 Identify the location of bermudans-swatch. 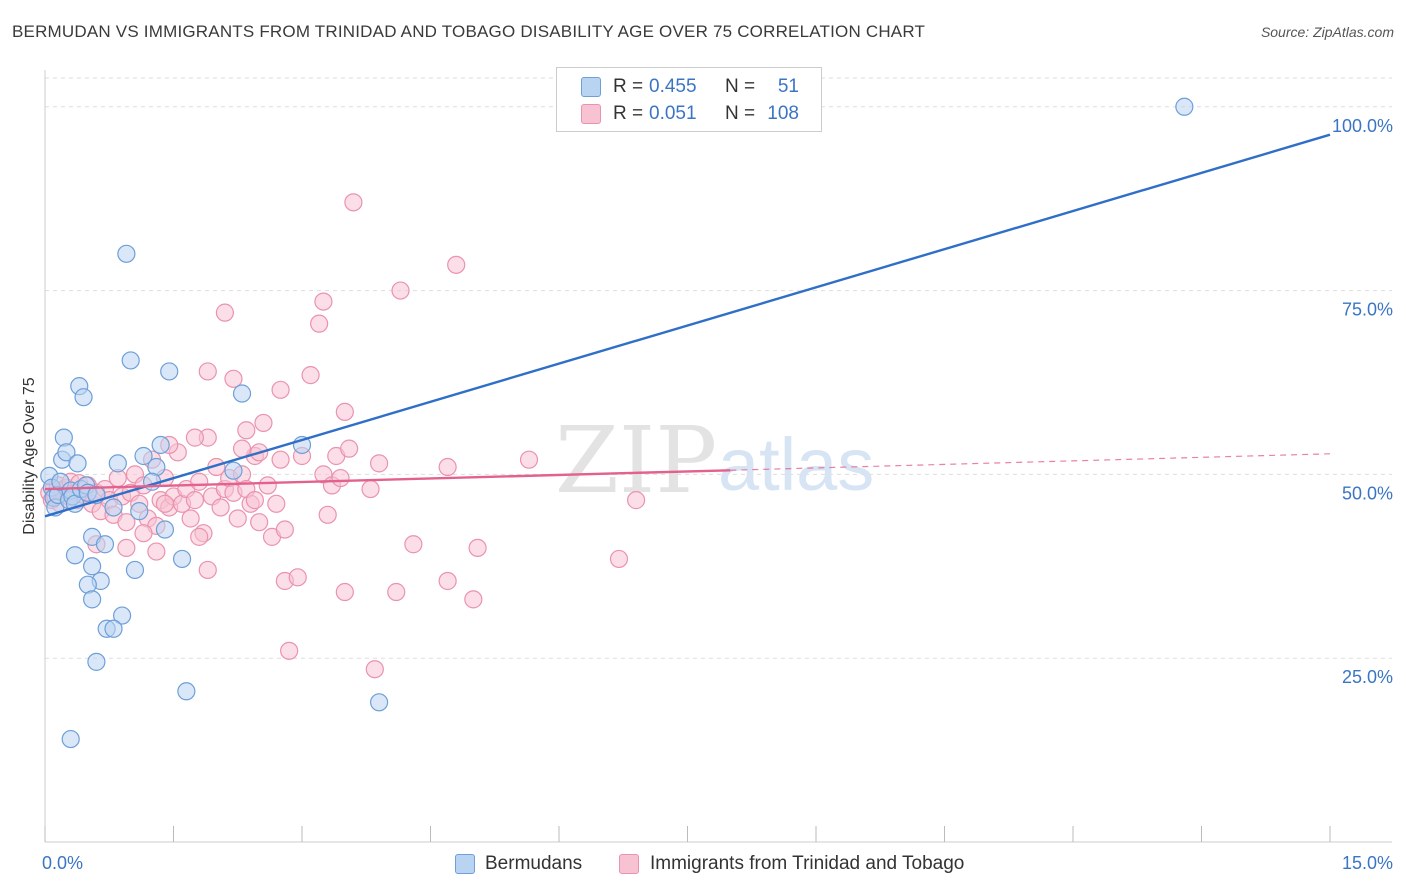
(591, 87).